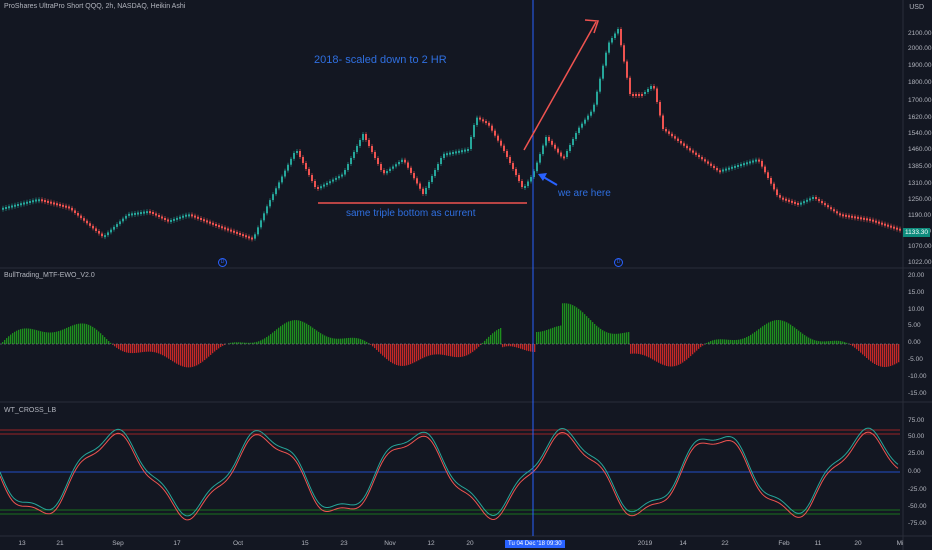  Describe the element at coordinates (30, 410) in the screenshot. I see `wt-pane-label: WT_CROSS_LB` at that location.